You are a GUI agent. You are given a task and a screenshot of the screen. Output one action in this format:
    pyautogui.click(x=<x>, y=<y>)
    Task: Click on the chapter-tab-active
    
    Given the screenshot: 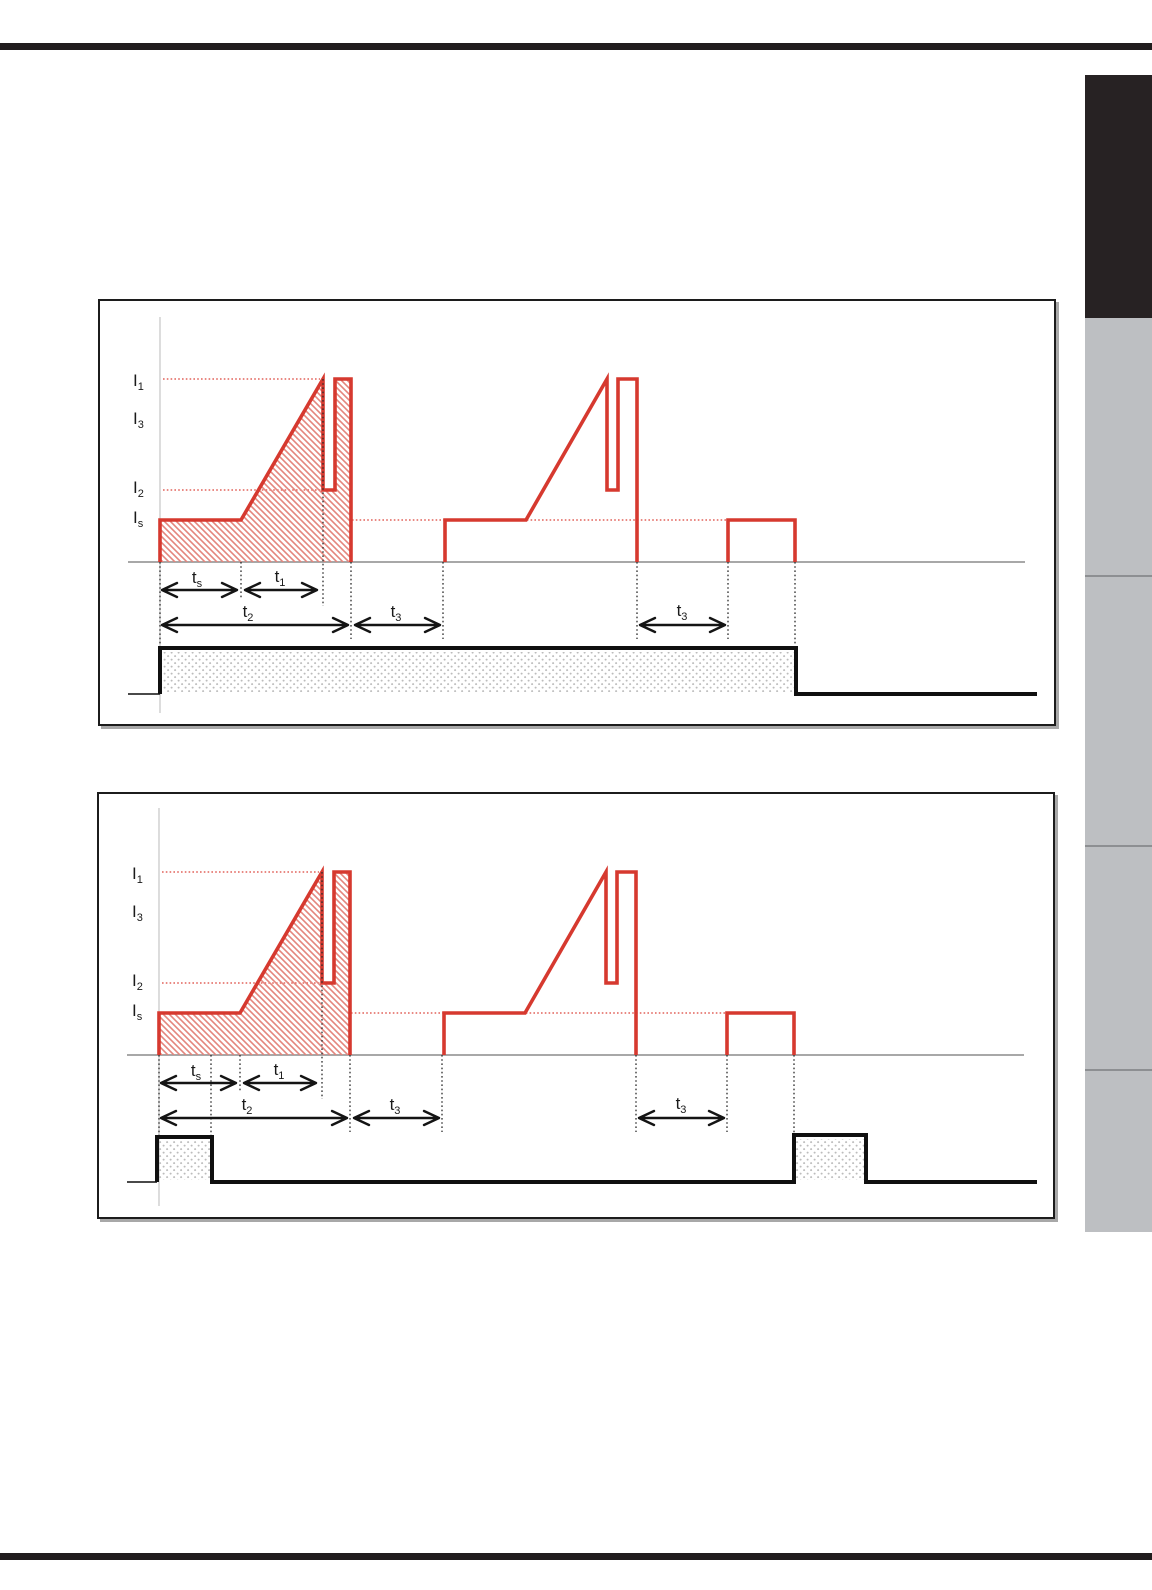 What is the action you would take?
    pyautogui.click(x=1118, y=196)
    